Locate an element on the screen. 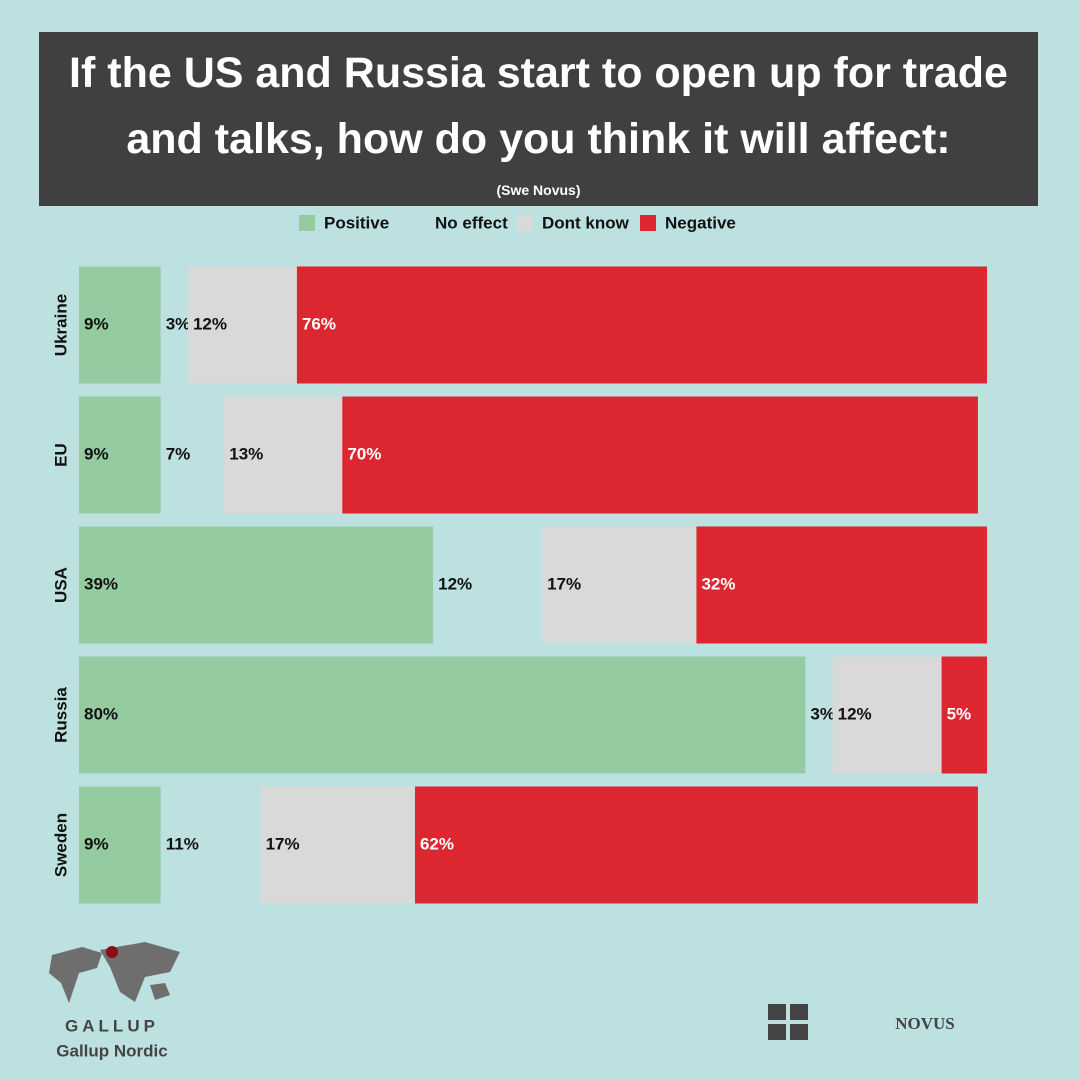 This screenshot has height=1080, width=1080. y-tick-label: Sweden is located at coordinates (60, 845).